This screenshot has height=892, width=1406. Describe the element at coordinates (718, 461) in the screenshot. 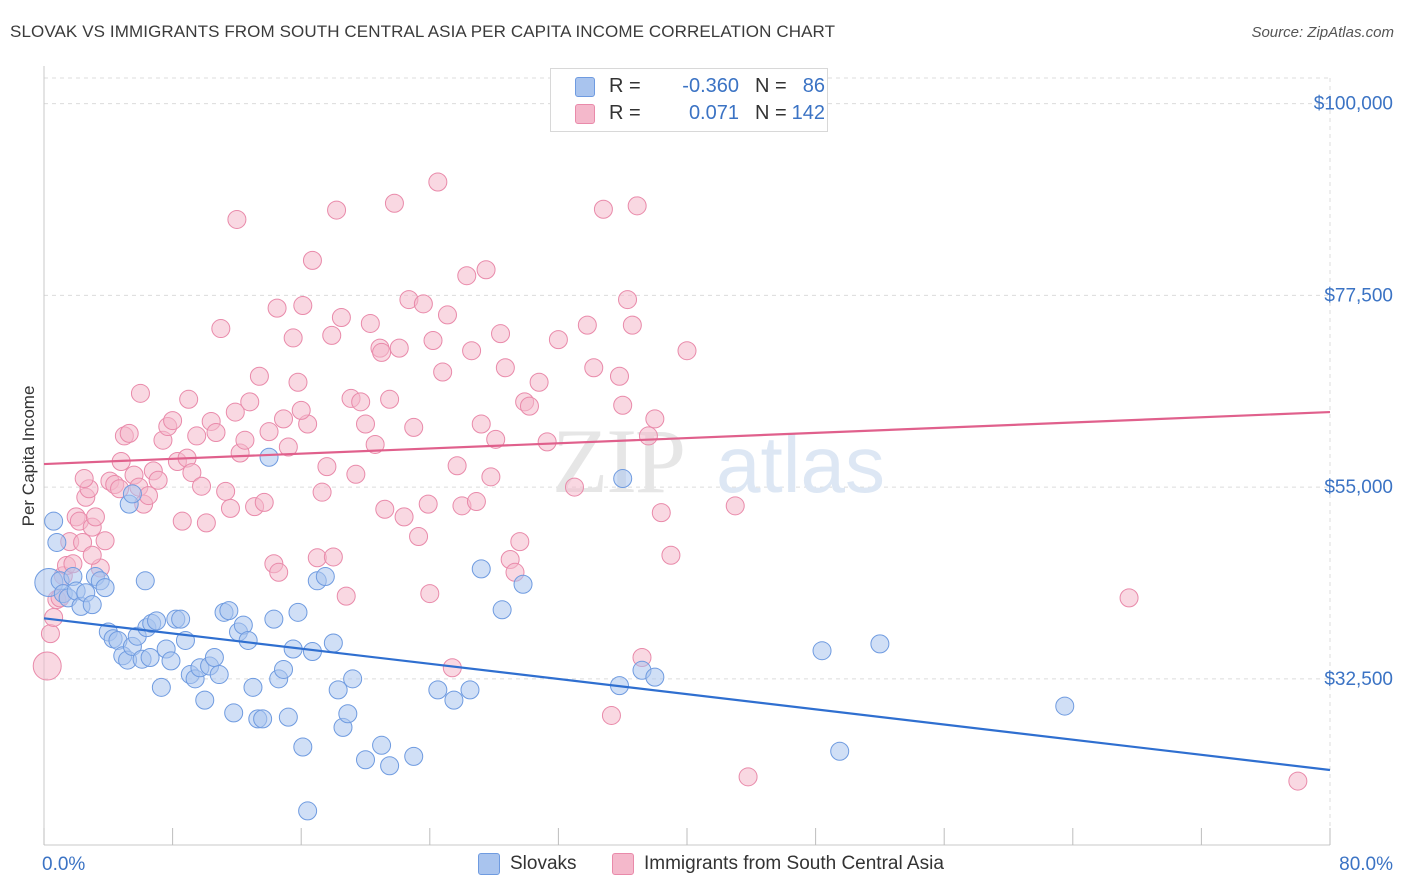

I see `watermark: ZIP atlas` at that location.